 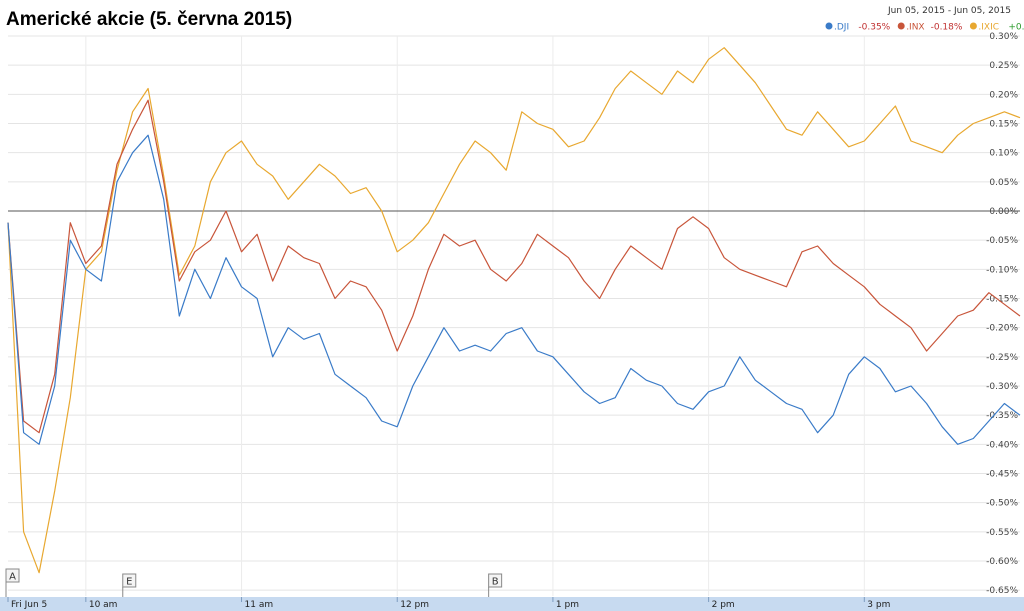 What do you see at coordinates (29, 605) in the screenshot?
I see `x-tick-label: Fri Jun 5` at bounding box center [29, 605].